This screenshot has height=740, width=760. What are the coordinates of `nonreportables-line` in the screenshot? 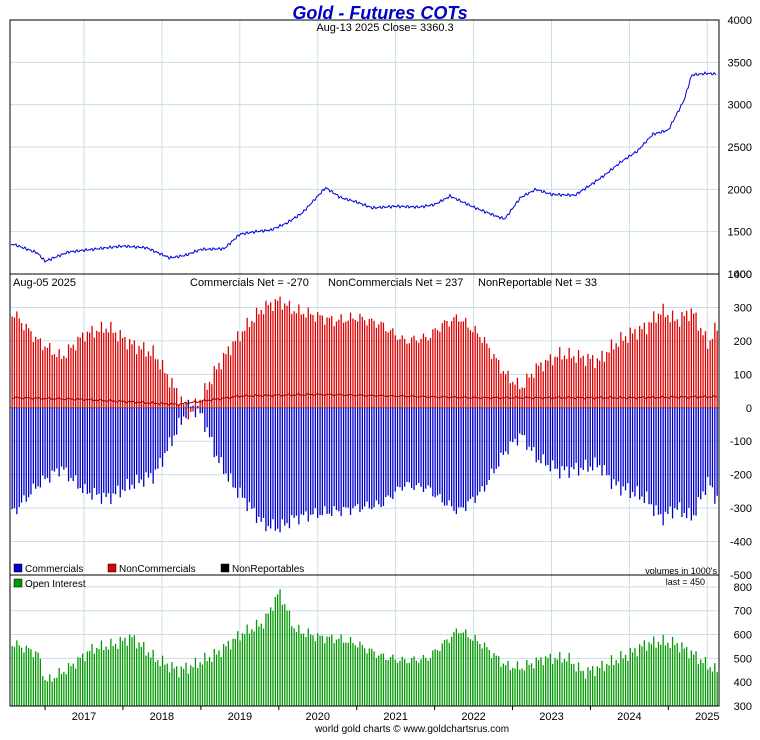 It's located at (364, 400).